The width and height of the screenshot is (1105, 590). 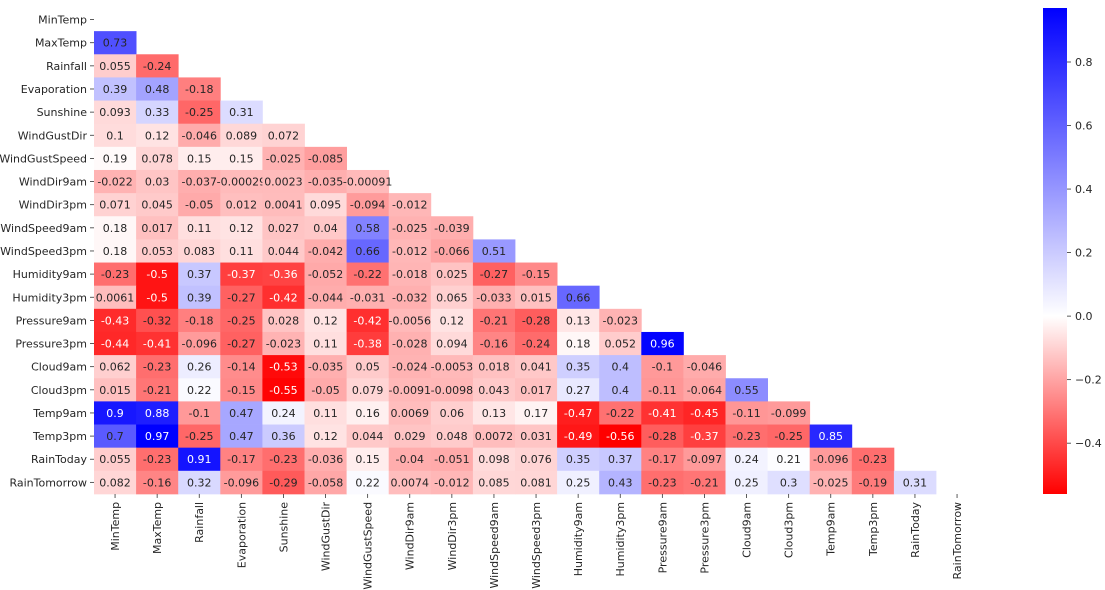 What do you see at coordinates (43, 251) in the screenshot?
I see `y-tick-label: WindSpeed3pm` at bounding box center [43, 251].